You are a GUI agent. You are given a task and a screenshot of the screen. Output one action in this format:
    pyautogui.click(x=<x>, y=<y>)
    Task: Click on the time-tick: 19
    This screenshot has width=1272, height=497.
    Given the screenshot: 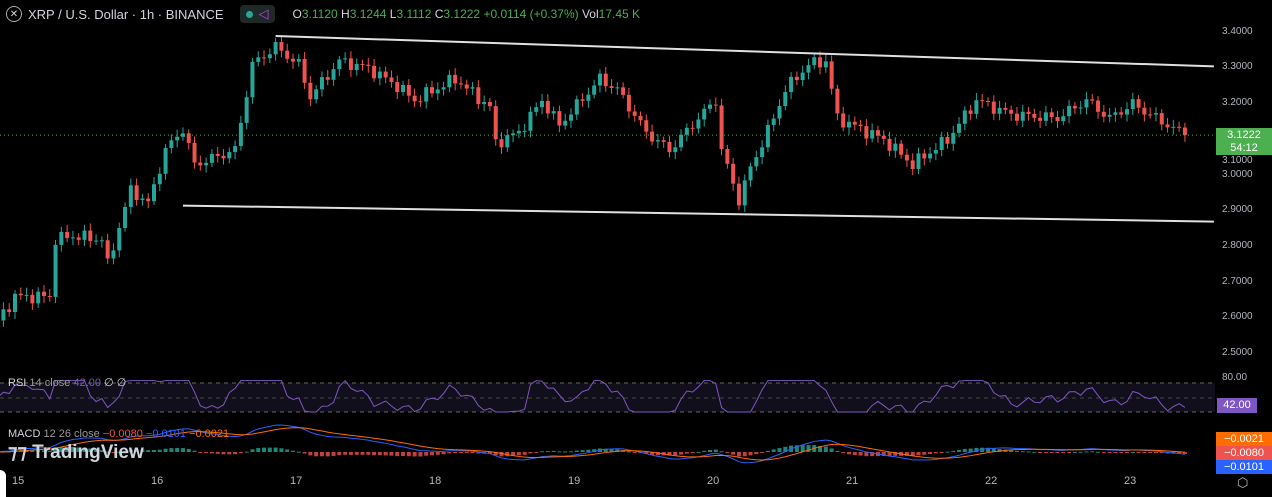 What is the action you would take?
    pyautogui.click(x=574, y=481)
    